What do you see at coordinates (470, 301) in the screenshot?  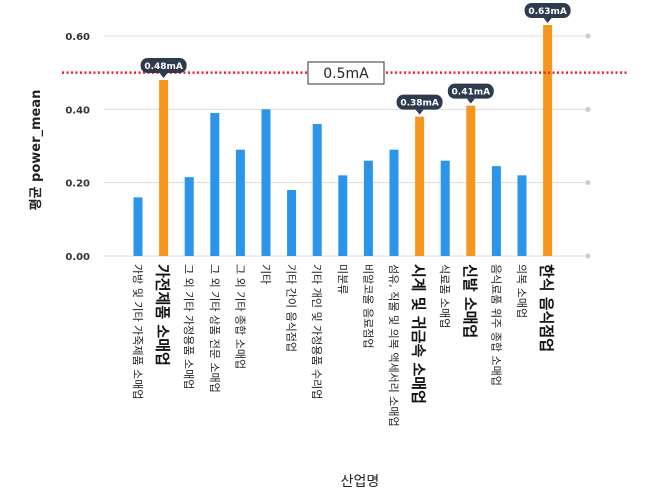 I see `x-tick-label: 신발 소매업` at bounding box center [470, 301].